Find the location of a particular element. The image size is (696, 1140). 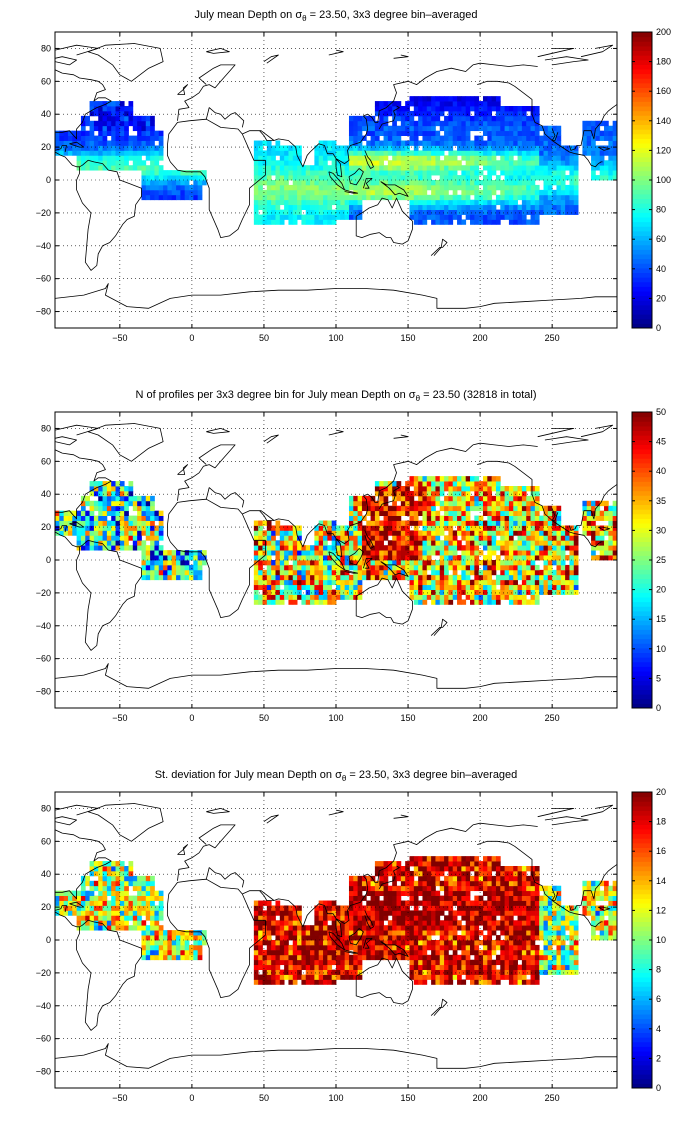

y-tick-label: 40 is located at coordinates (46, 494).